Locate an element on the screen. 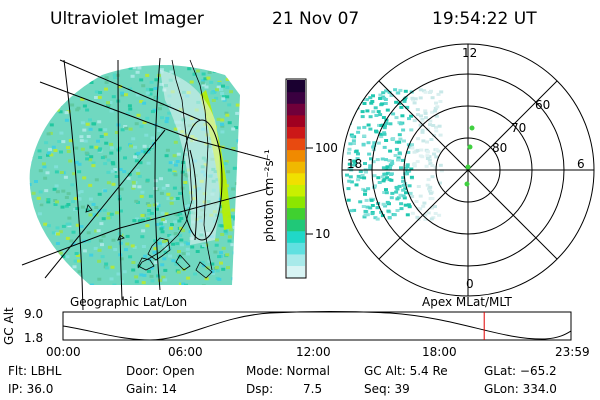 This screenshot has width=600, height=400. xtick-1800: 18:00 is located at coordinates (439, 352).